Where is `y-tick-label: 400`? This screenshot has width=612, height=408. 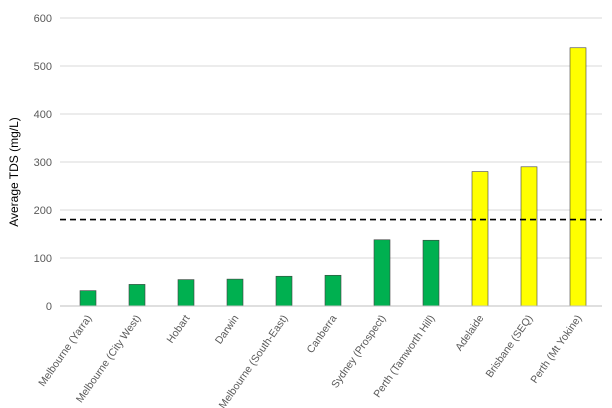
y-tick-label: 400 is located at coordinates (43, 115).